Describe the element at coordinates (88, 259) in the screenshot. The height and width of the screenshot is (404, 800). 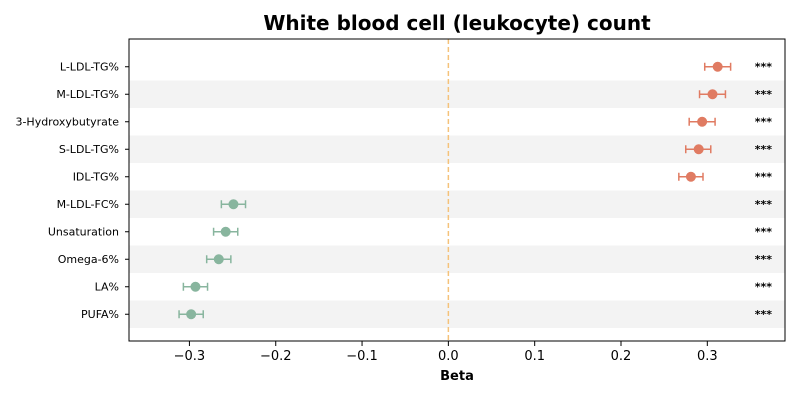
I see `y-tick-label: Omega-6%` at that location.